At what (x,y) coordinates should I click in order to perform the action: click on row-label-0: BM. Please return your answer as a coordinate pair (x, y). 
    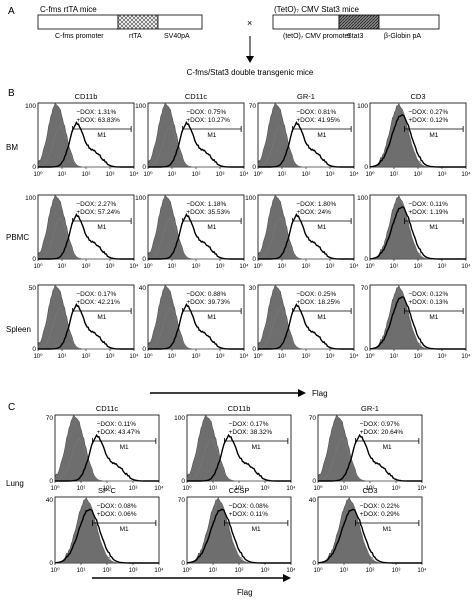
    Looking at the image, I should click on (12, 147).